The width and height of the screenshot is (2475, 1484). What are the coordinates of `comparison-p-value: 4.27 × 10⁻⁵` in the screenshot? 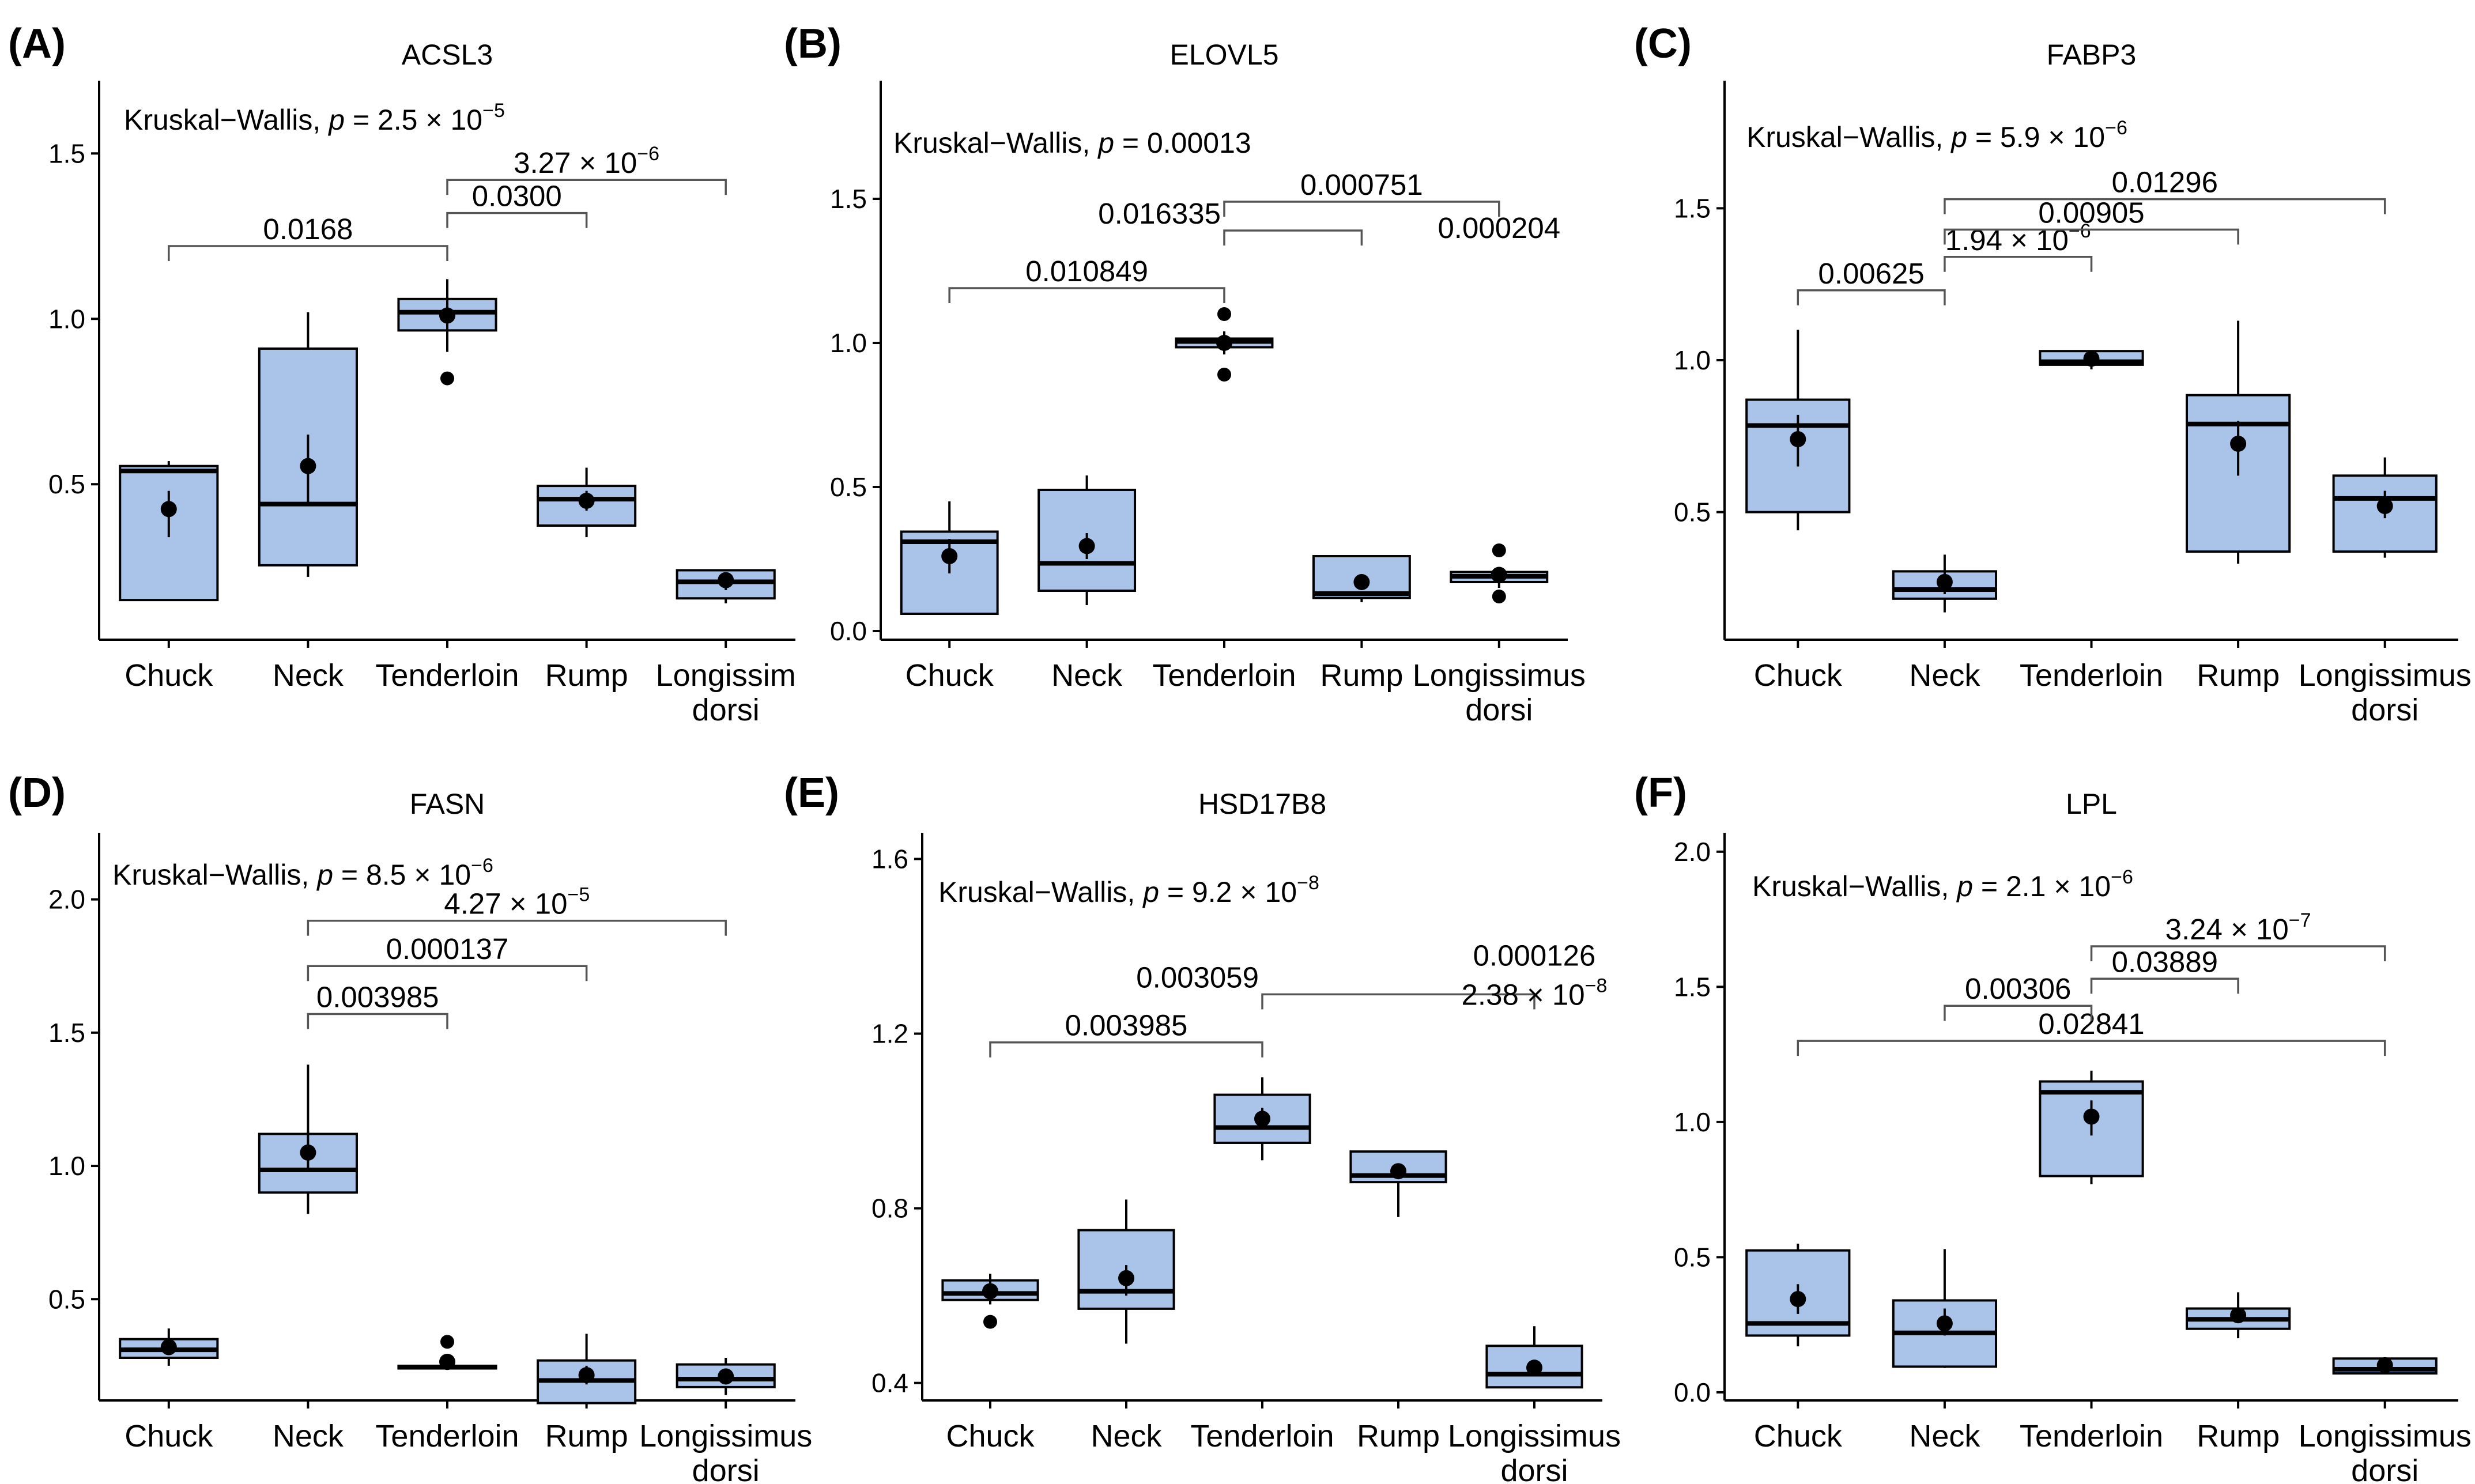 It's located at (517, 902).